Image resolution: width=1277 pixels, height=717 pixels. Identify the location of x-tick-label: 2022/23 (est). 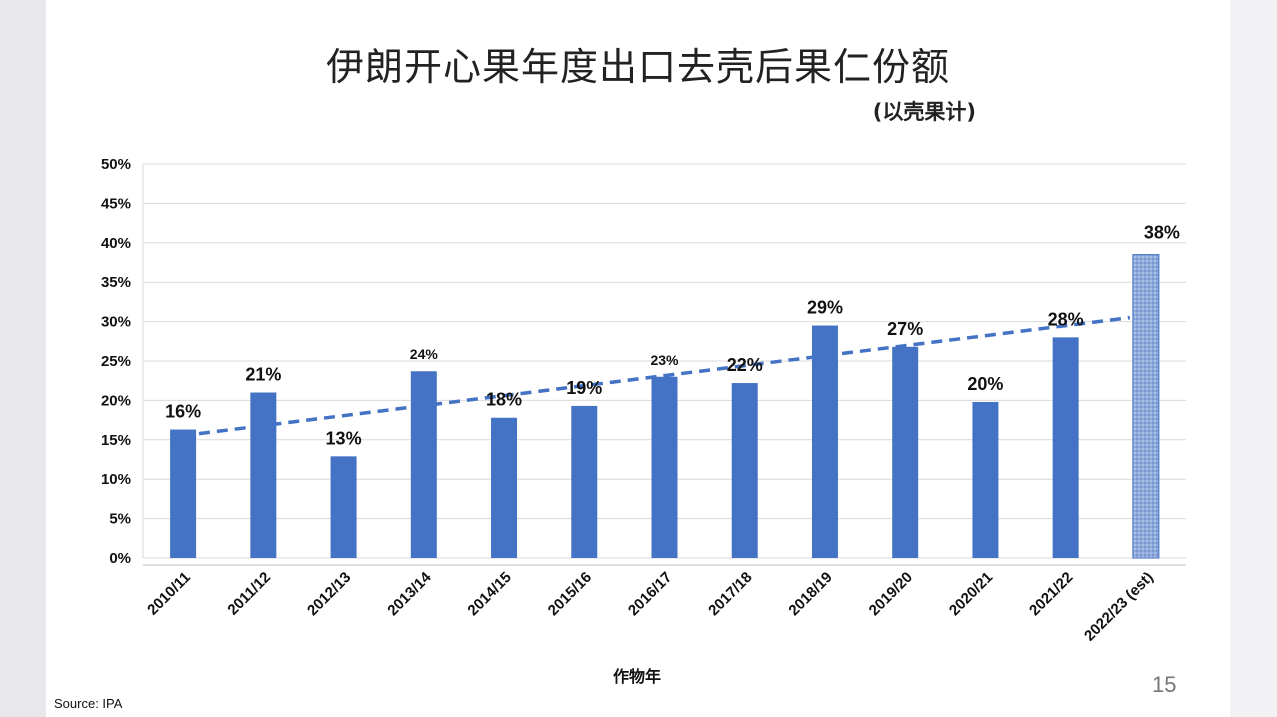
(1119, 607).